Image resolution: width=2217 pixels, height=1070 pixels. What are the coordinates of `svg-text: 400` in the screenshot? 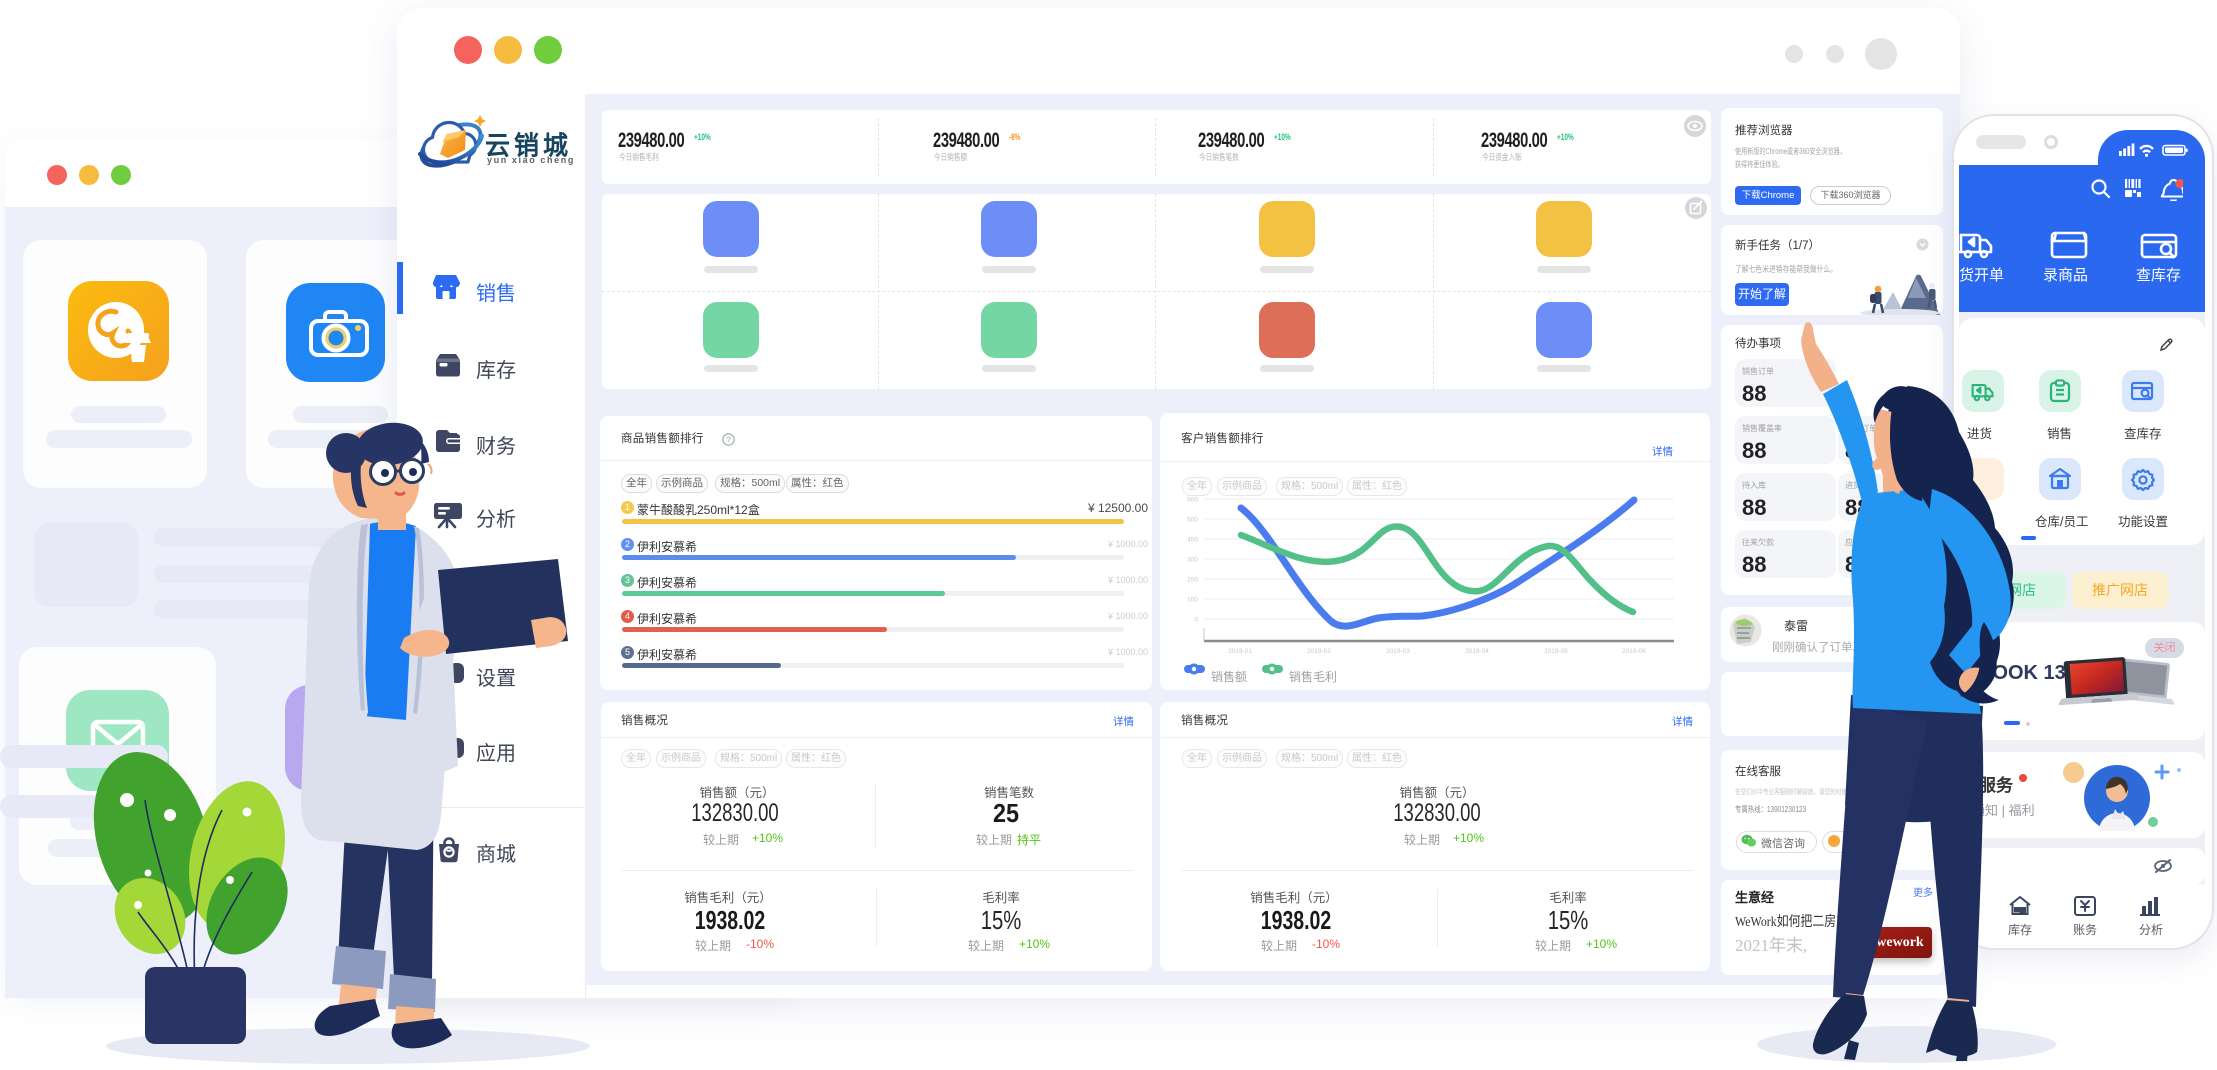 It's located at (1192, 540).